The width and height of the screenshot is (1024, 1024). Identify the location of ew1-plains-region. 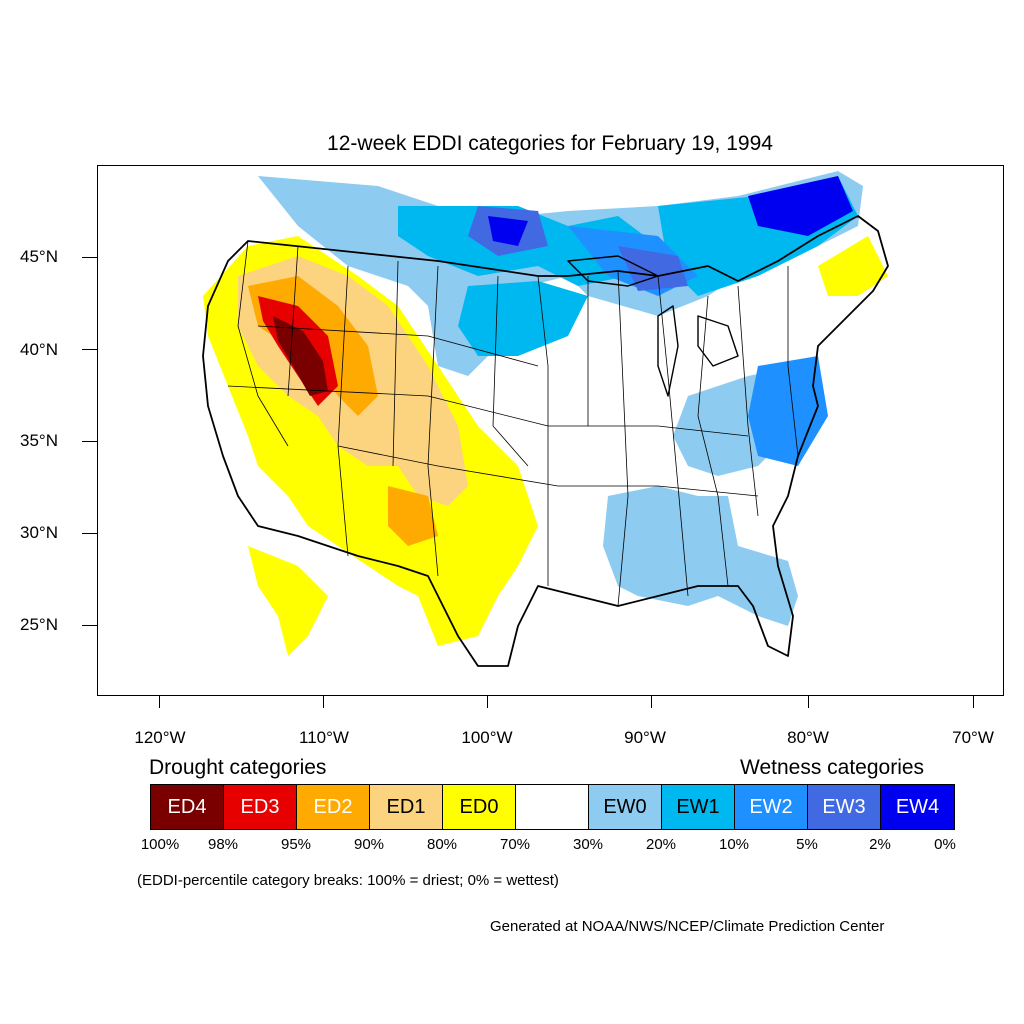
(523, 318).